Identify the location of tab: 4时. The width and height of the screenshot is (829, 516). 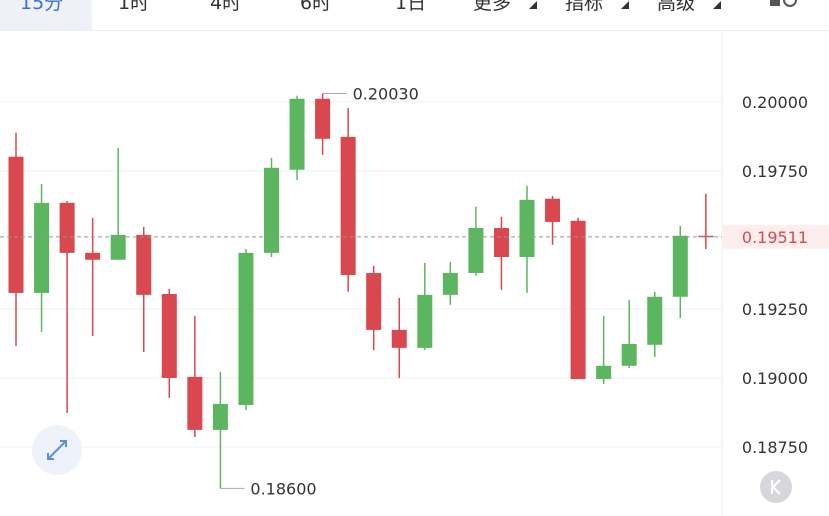
(226, 7).